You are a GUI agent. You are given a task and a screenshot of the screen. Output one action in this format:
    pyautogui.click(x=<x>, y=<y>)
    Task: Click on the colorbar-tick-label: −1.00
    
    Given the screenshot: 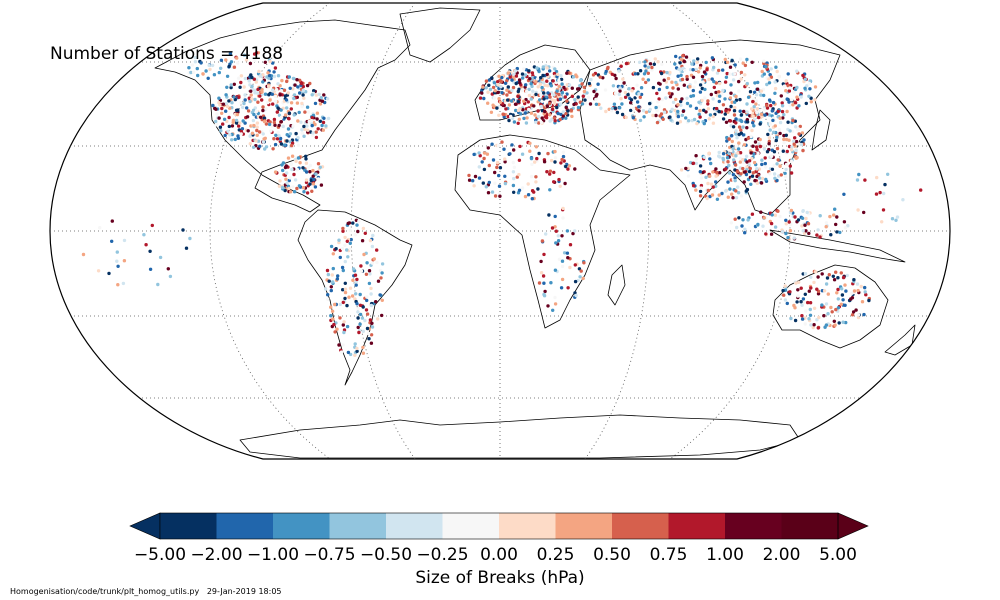 What is the action you would take?
    pyautogui.click(x=273, y=555)
    